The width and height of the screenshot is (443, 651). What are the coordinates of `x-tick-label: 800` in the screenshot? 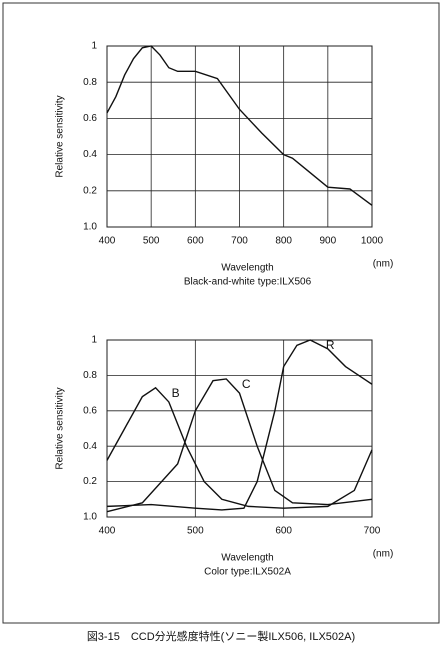 It's located at (283, 241).